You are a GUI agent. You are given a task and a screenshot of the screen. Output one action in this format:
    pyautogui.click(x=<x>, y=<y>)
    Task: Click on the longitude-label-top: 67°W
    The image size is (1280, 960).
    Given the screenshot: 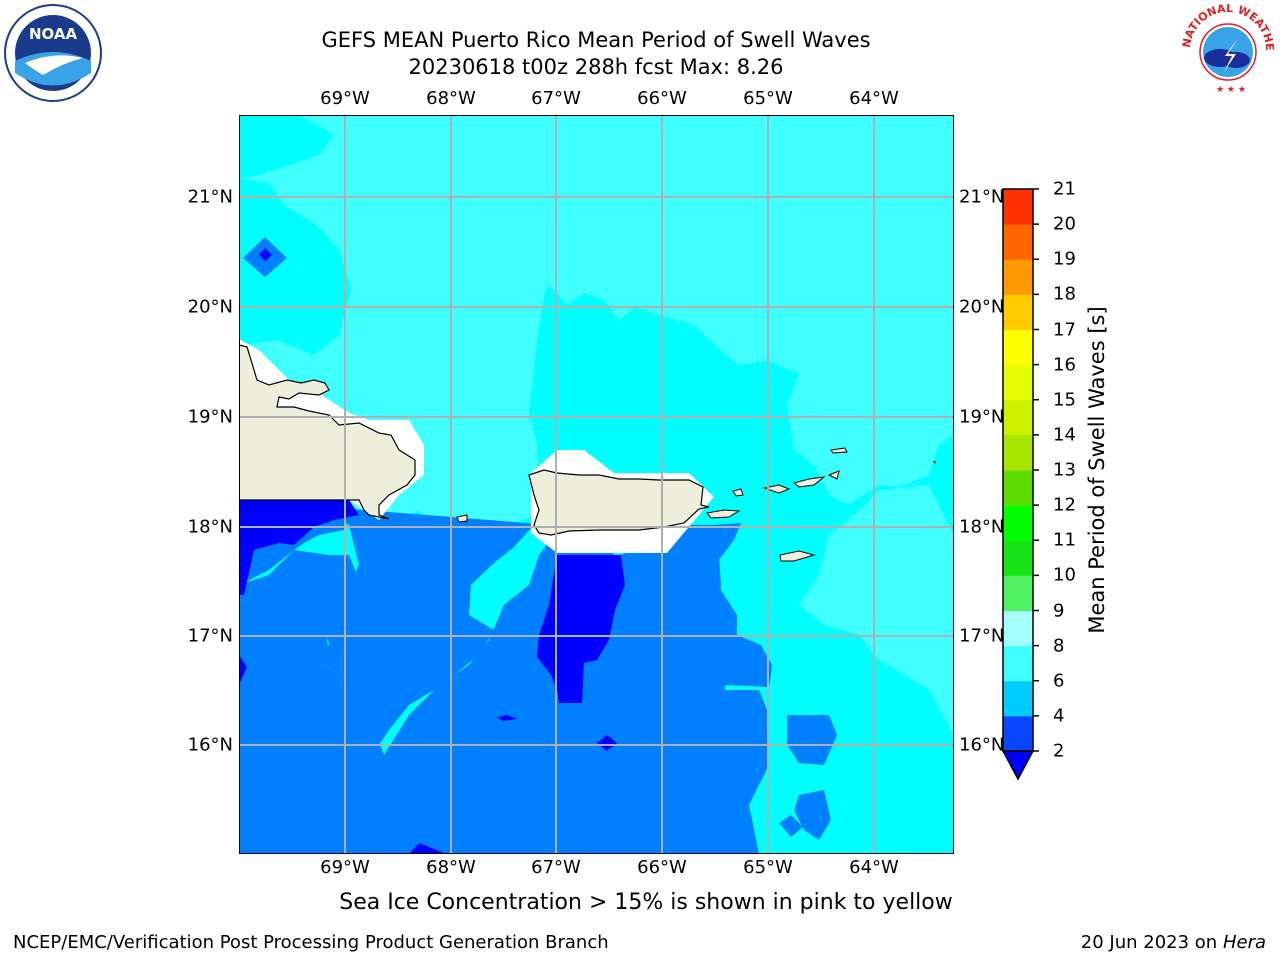 What is the action you would take?
    pyautogui.click(x=556, y=98)
    